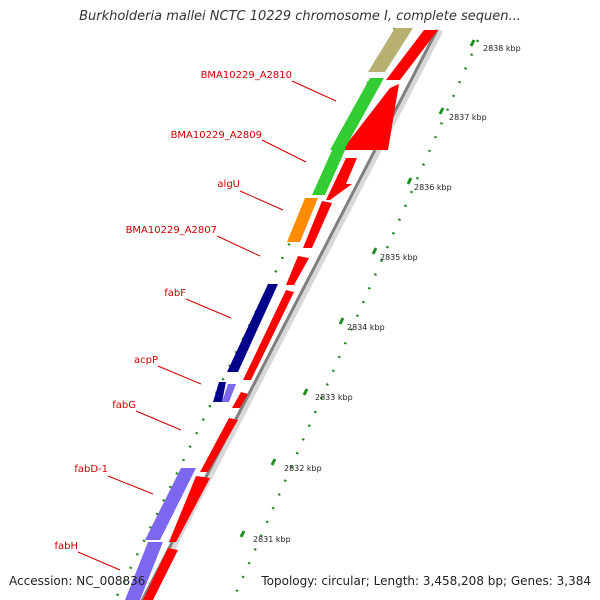 Image resolution: width=600 pixels, height=600 pixels. Describe the element at coordinates (124, 405) in the screenshot. I see `gene-label: fabG` at that location.